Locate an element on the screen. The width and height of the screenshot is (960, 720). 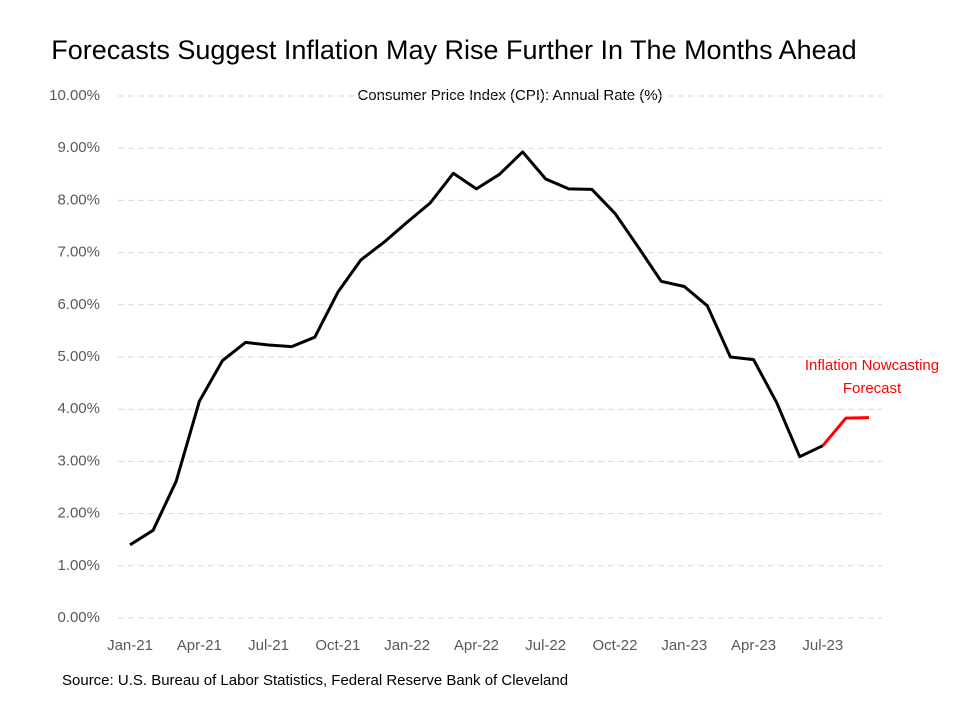
y-tick-label: 9.00% is located at coordinates (78, 147).